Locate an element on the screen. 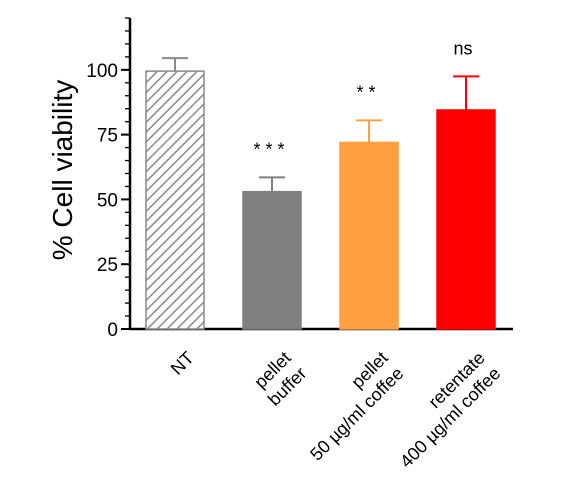 The width and height of the screenshot is (564, 484). bar-pellet-buffer is located at coordinates (272, 260).